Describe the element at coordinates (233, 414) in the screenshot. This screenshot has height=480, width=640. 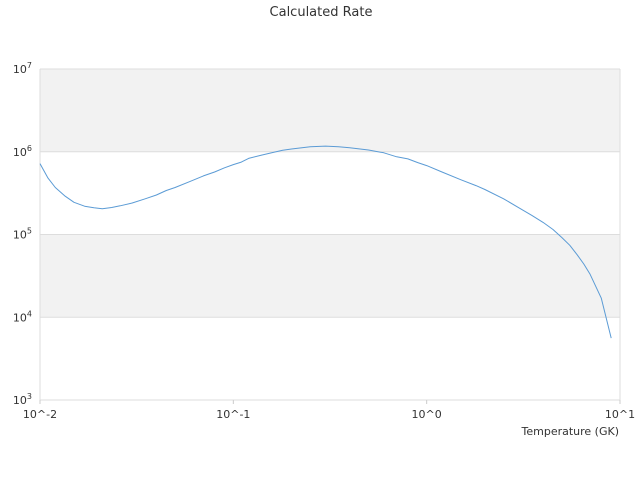
I see `x-tick-label: 10^-1` at that location.